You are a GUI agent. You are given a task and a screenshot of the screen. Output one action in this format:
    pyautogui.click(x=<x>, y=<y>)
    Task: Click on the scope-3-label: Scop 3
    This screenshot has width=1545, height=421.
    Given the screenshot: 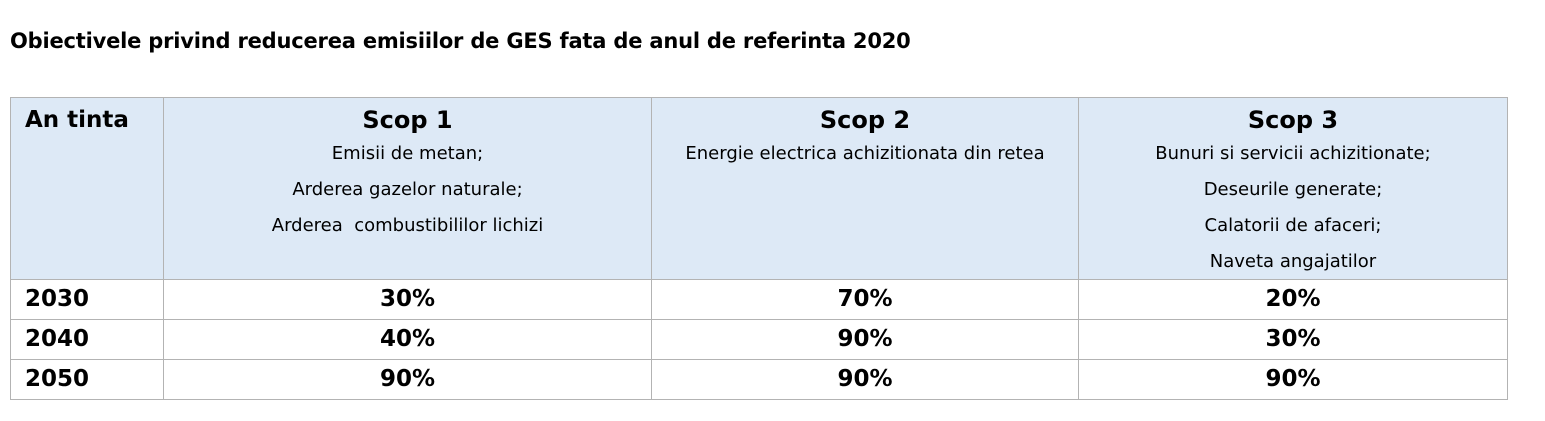 What is the action you would take?
    pyautogui.click(x=1293, y=120)
    